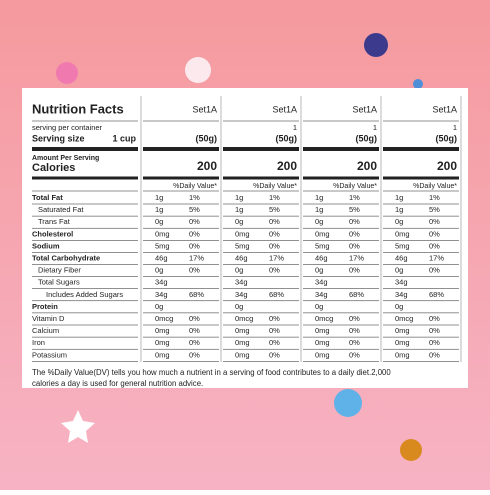  I want to click on nutrient-label: Includes Added Sugars, so click(84, 294).